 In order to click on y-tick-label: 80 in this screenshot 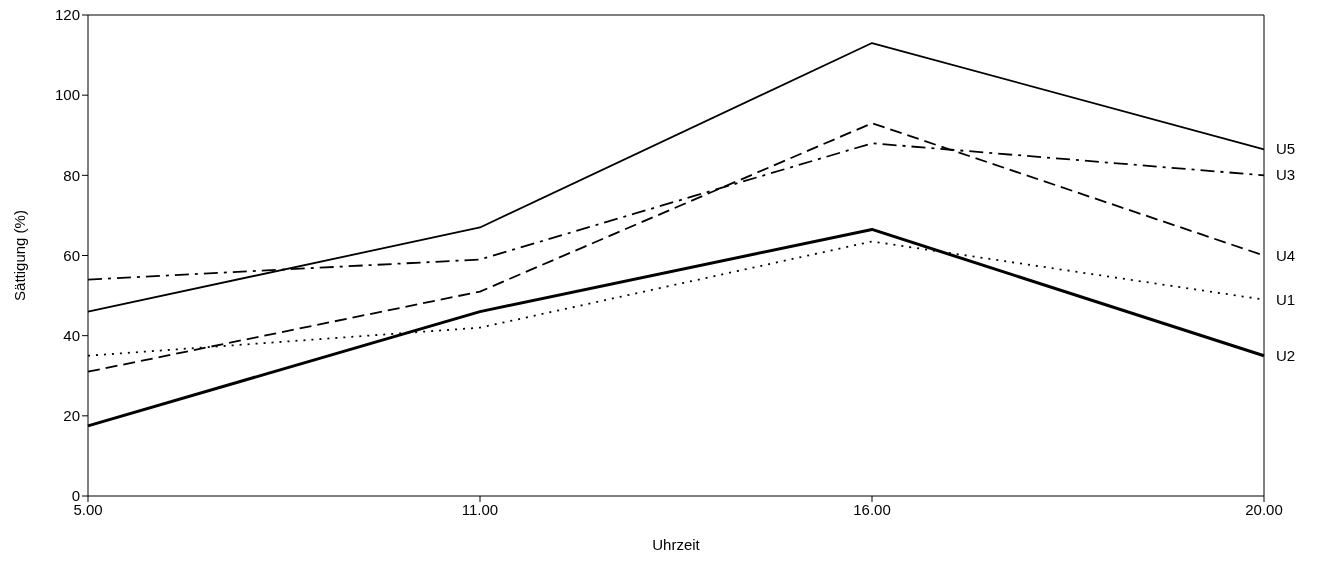, I will do `click(71, 175)`.